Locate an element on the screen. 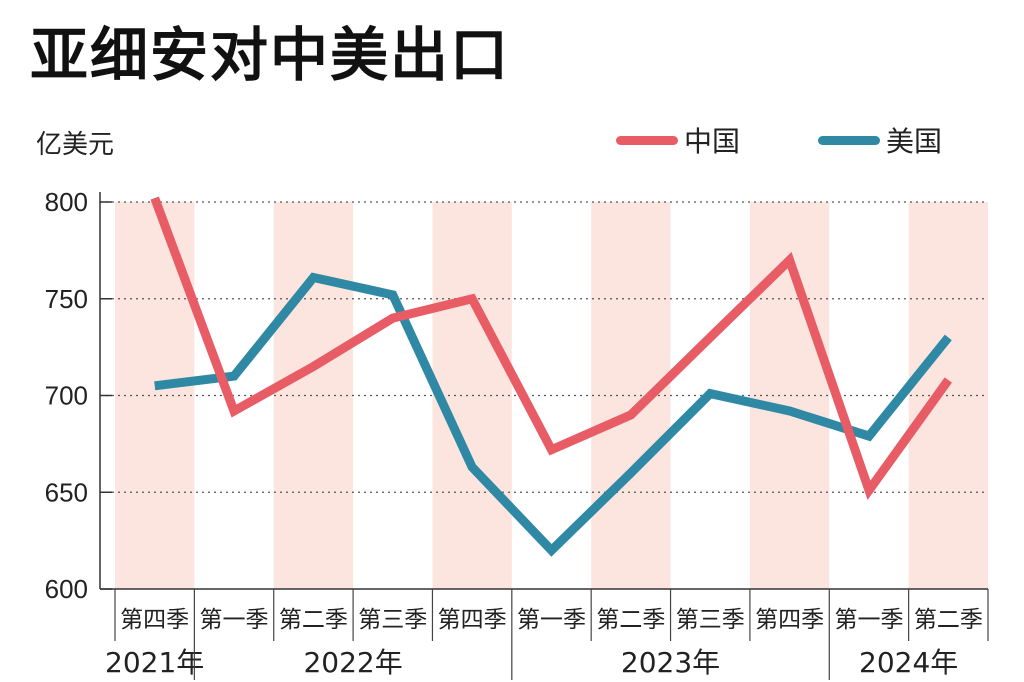  background-band is located at coordinates (948, 395).